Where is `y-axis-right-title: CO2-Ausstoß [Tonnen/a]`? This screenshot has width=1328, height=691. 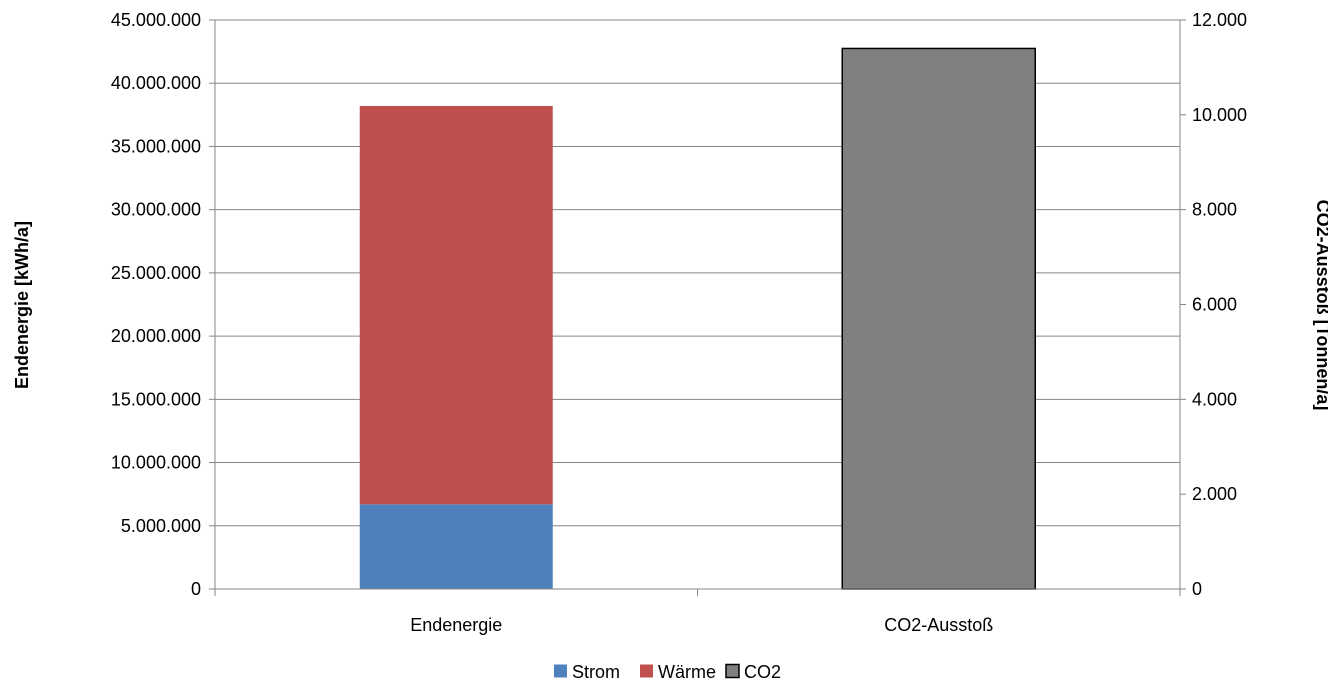
y-axis-right-title: CO2-Ausstoß [Tonnen/a] is located at coordinates (1320, 305).